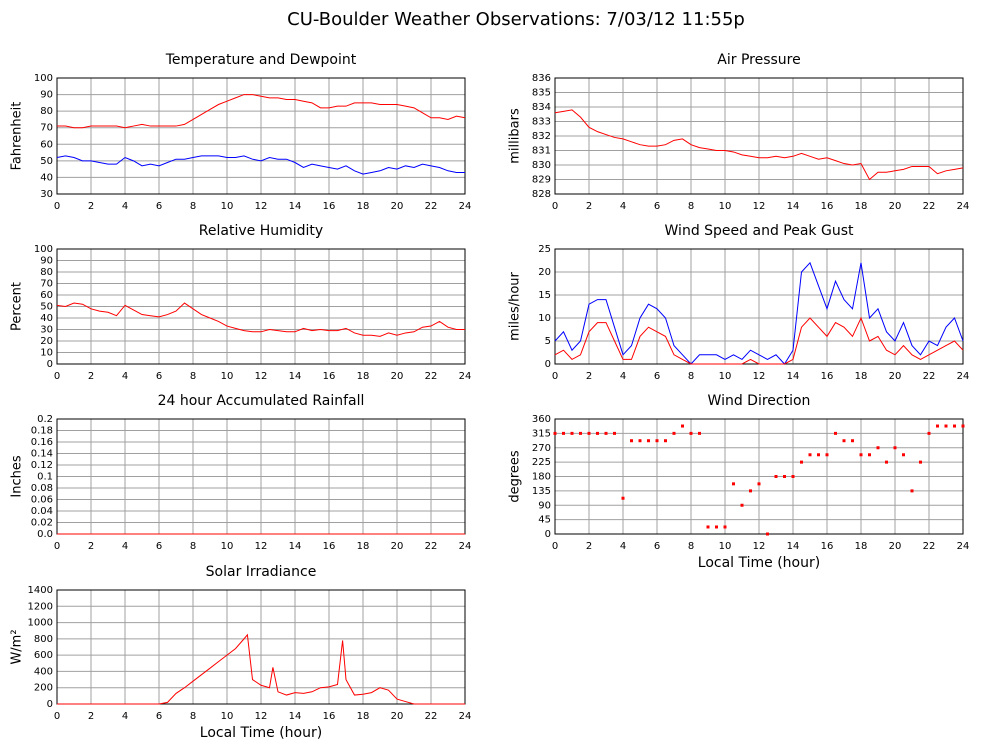 The width and height of the screenshot is (999, 744). What do you see at coordinates (46, 341) in the screenshot?
I see `y-tick-label: 20` at bounding box center [46, 341].